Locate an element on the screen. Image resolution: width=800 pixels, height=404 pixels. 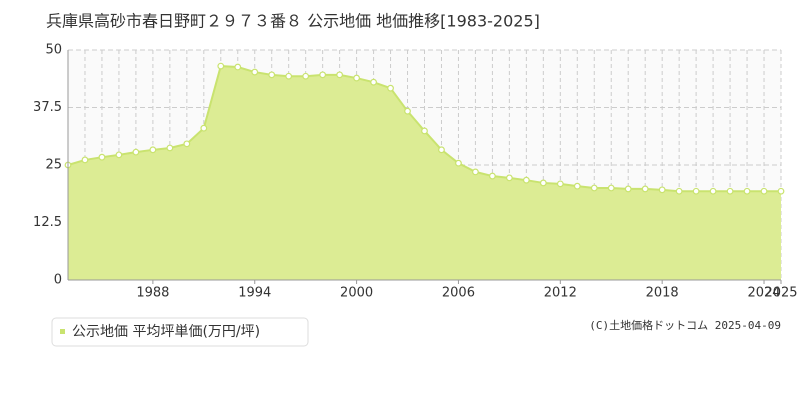
y-tick-label: 0 is located at coordinates (58, 280).